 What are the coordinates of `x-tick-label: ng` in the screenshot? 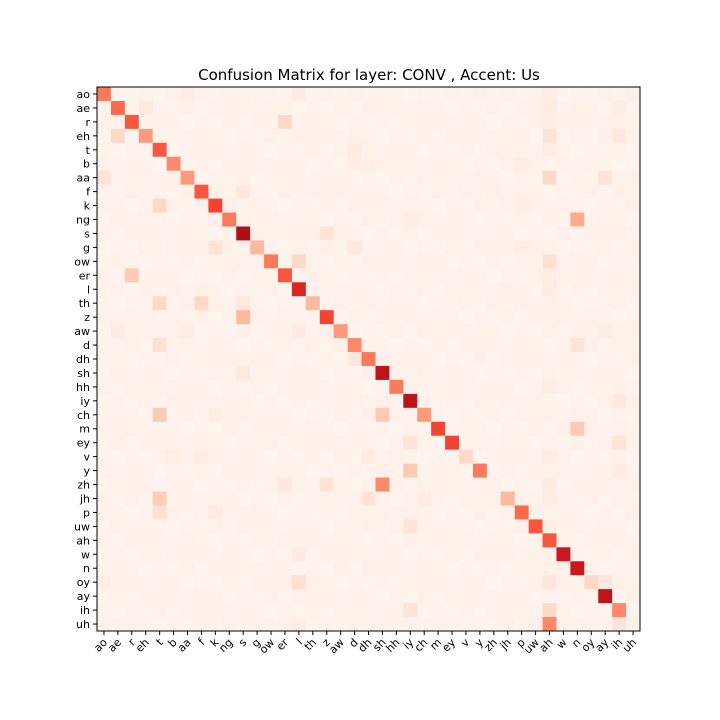 It's located at (225, 645).